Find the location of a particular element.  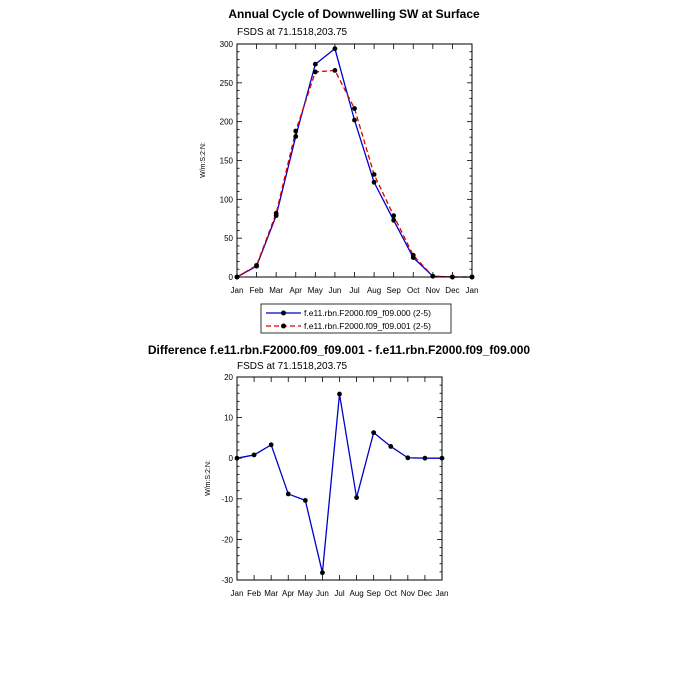

legend-label-series-2: f.e11.rbn.F2000.f09_f09.001 (2-5) is located at coordinates (367, 326).